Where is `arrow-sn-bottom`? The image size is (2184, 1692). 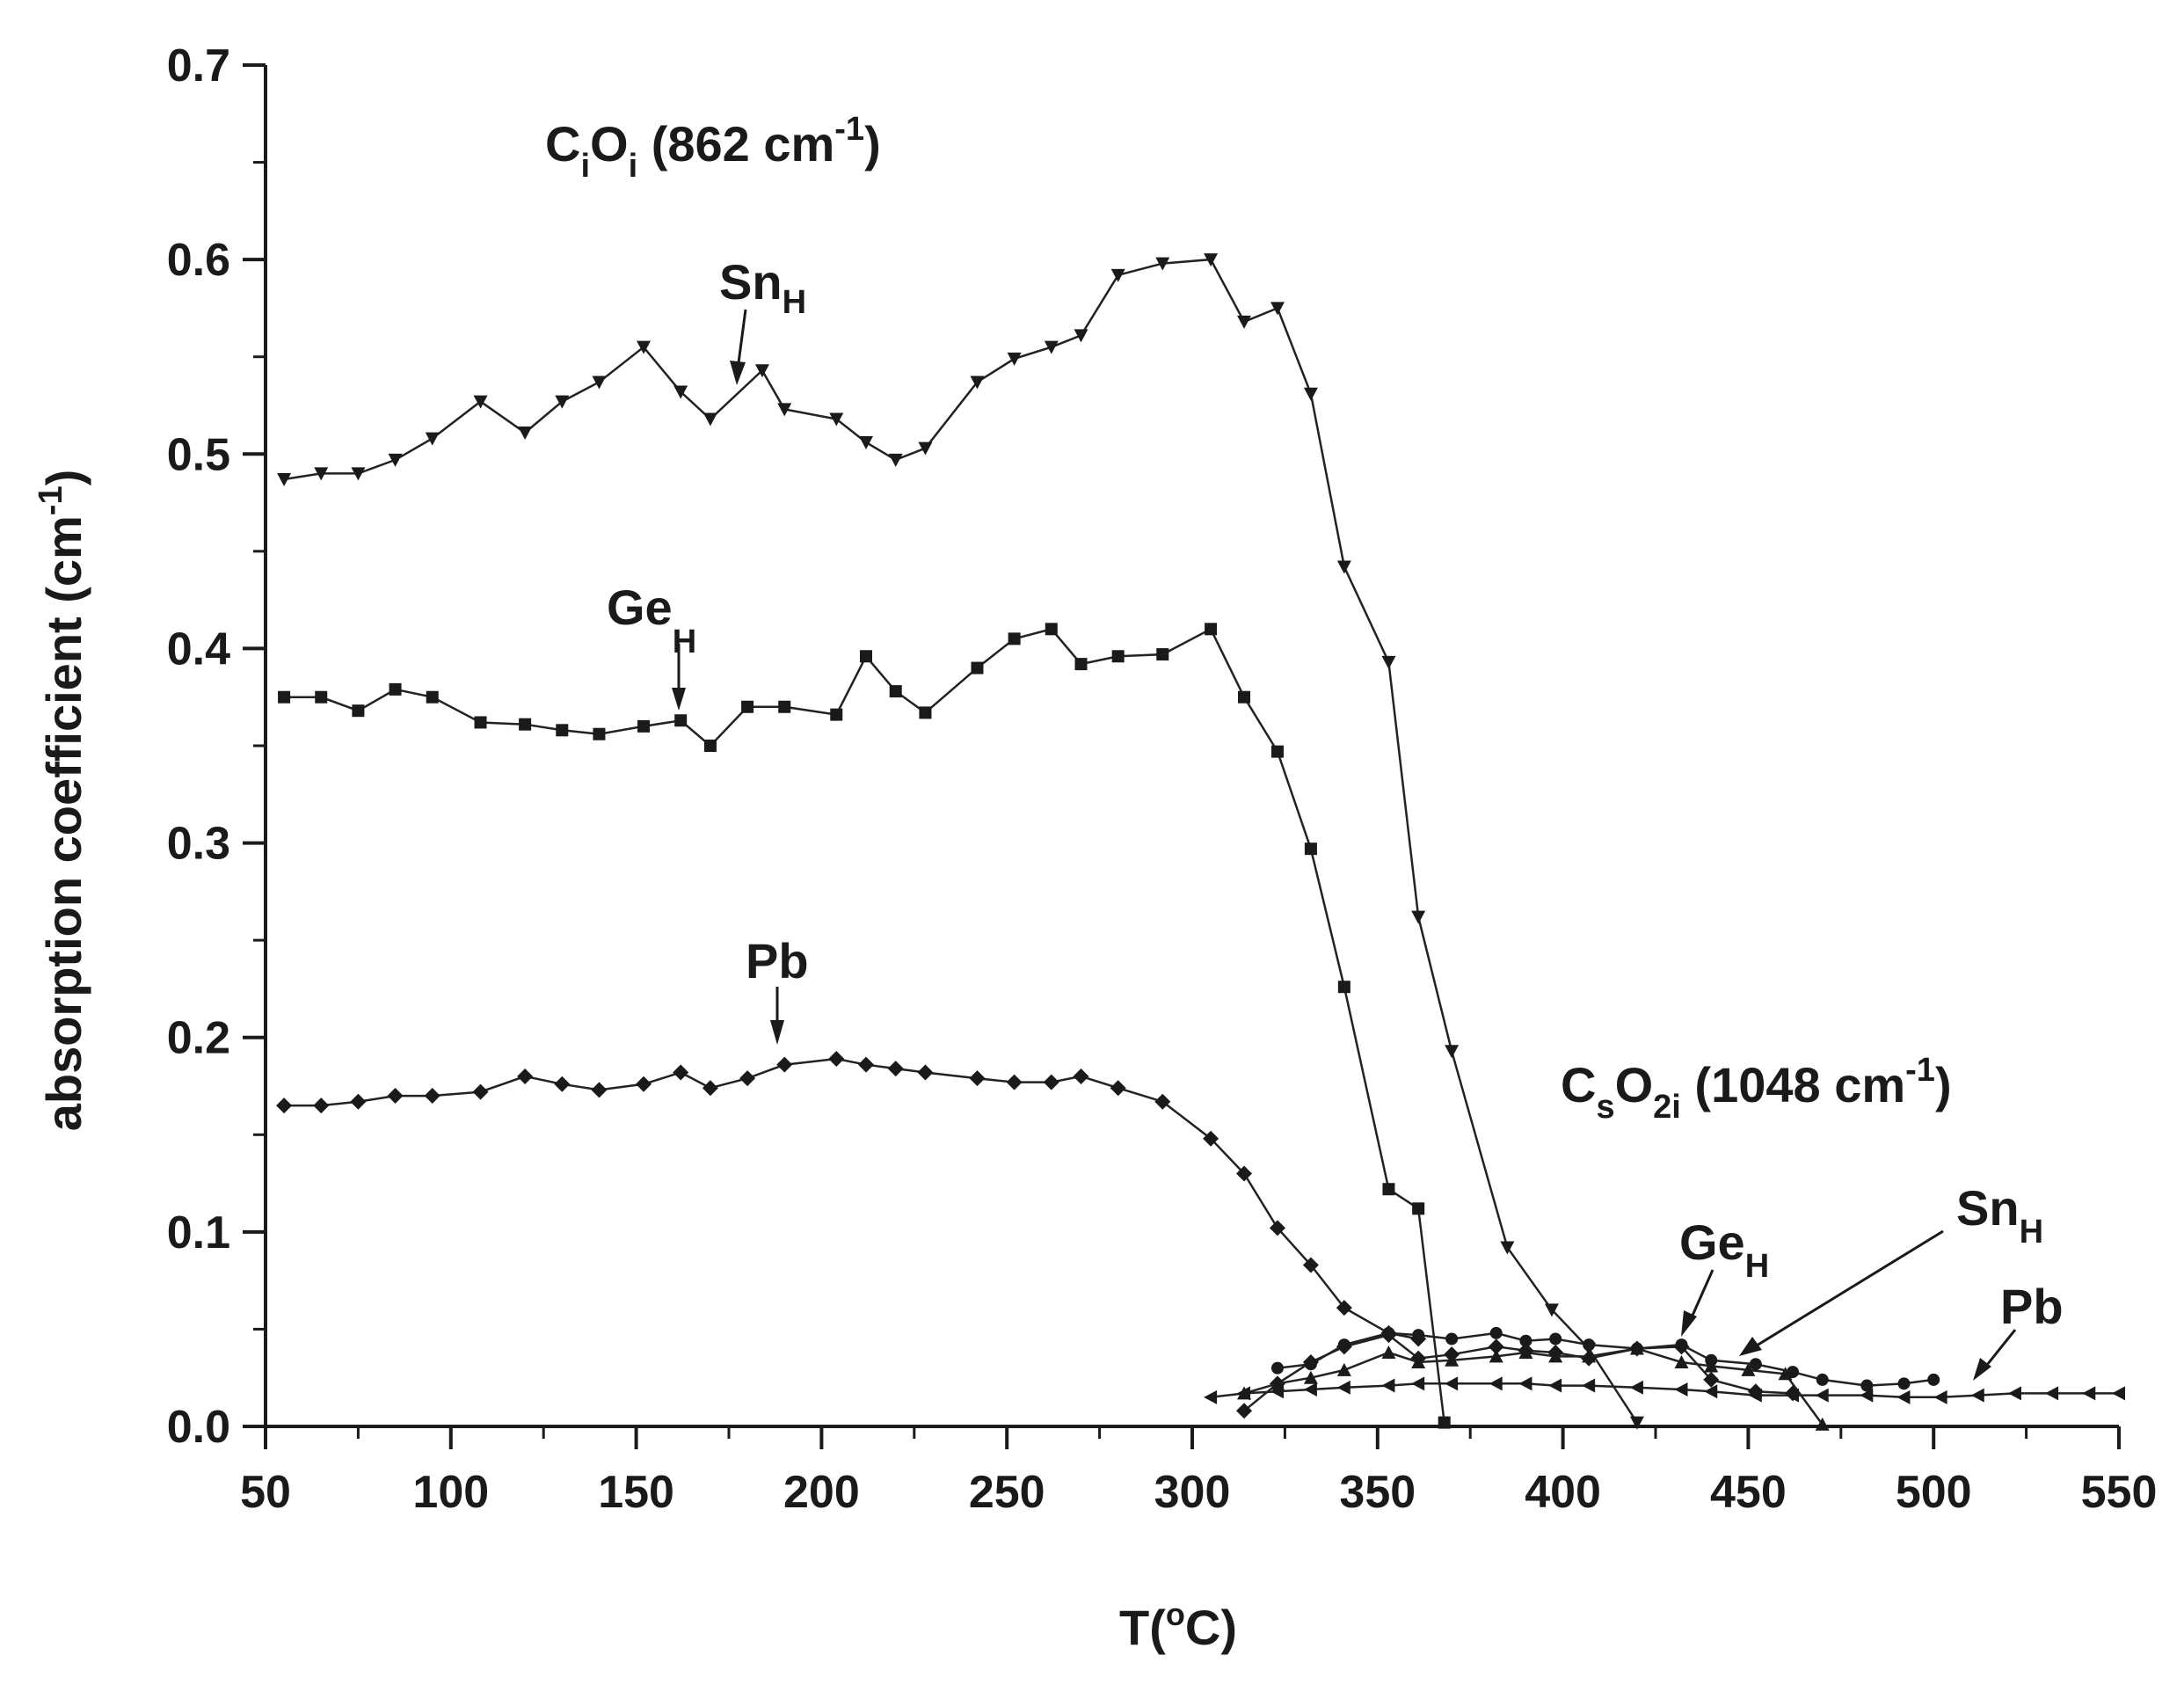
arrow-sn-bottom is located at coordinates (1850, 1288).